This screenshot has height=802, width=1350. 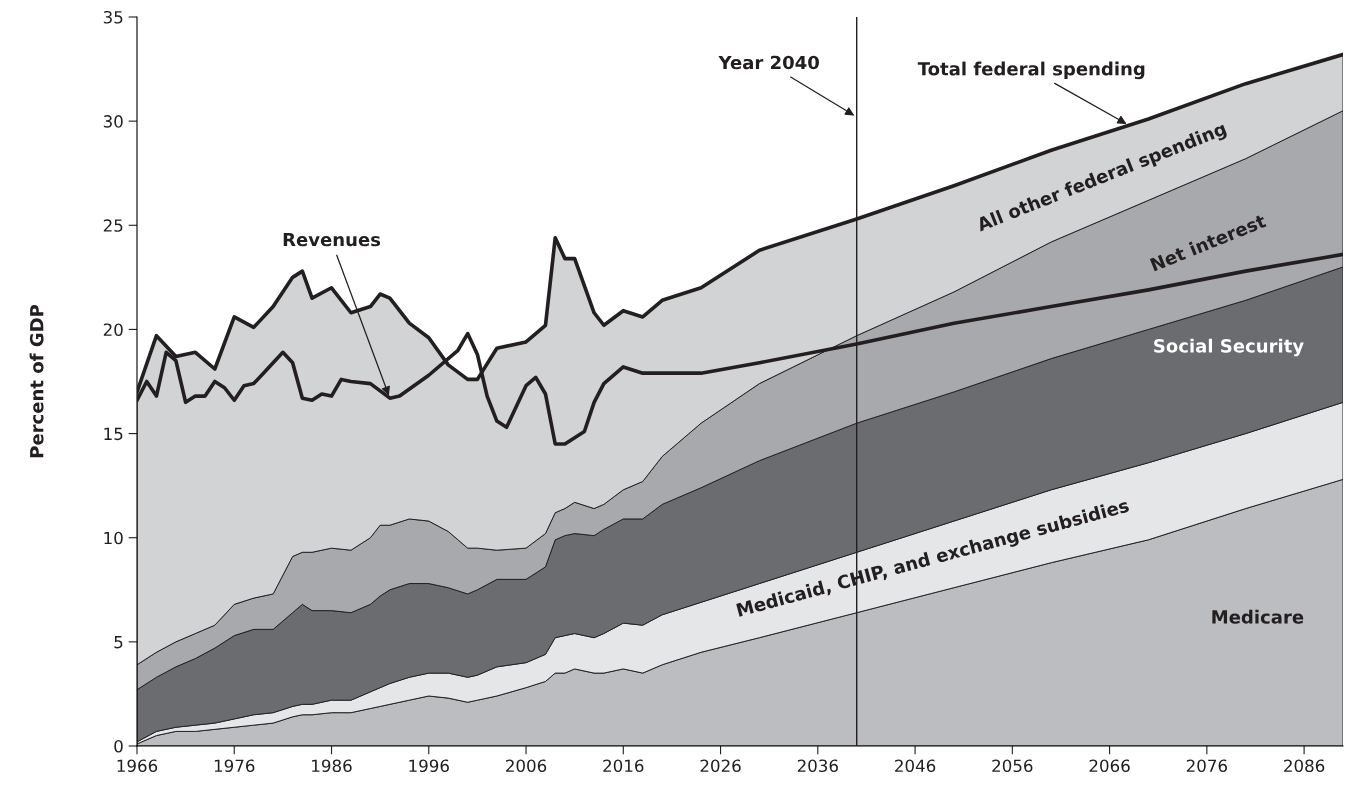 I want to click on annotation: Revenues, so click(x=332, y=239).